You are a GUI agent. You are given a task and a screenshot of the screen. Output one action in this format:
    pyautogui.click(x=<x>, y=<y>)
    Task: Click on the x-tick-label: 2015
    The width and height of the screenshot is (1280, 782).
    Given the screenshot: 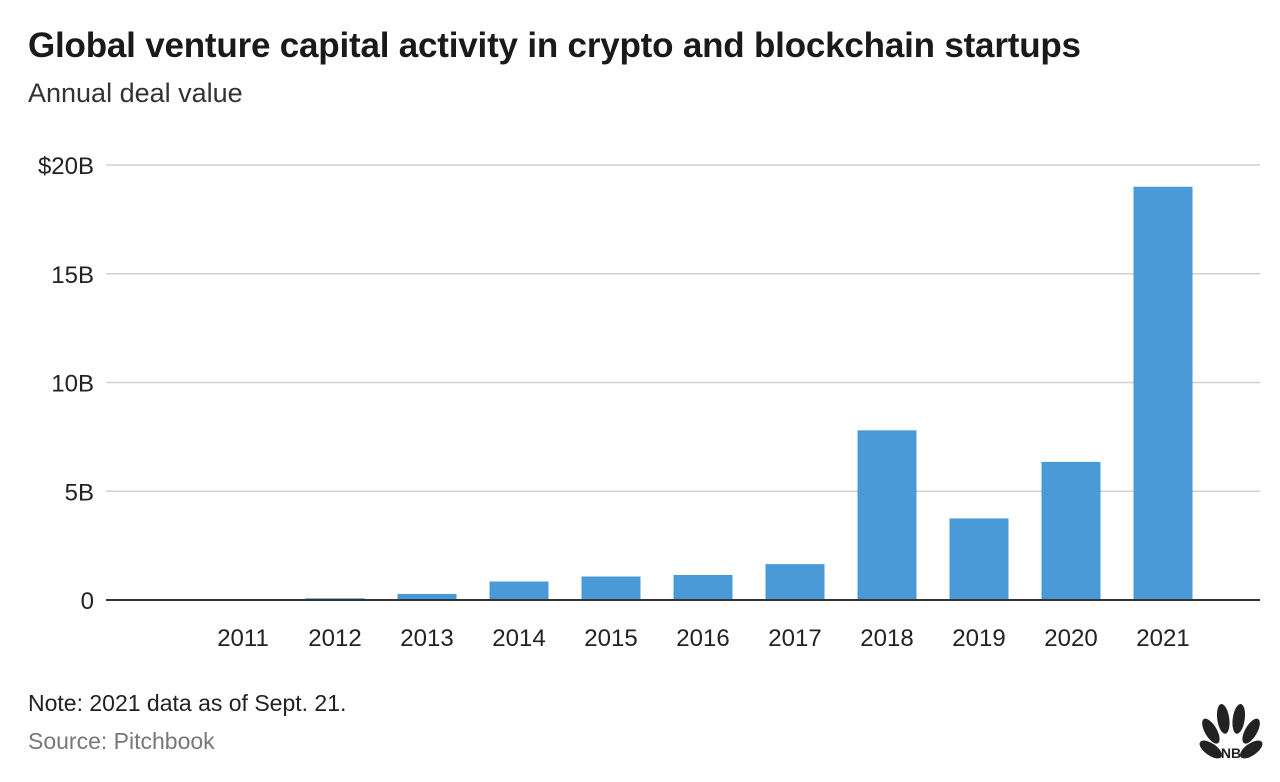 What is the action you would take?
    pyautogui.click(x=610, y=638)
    